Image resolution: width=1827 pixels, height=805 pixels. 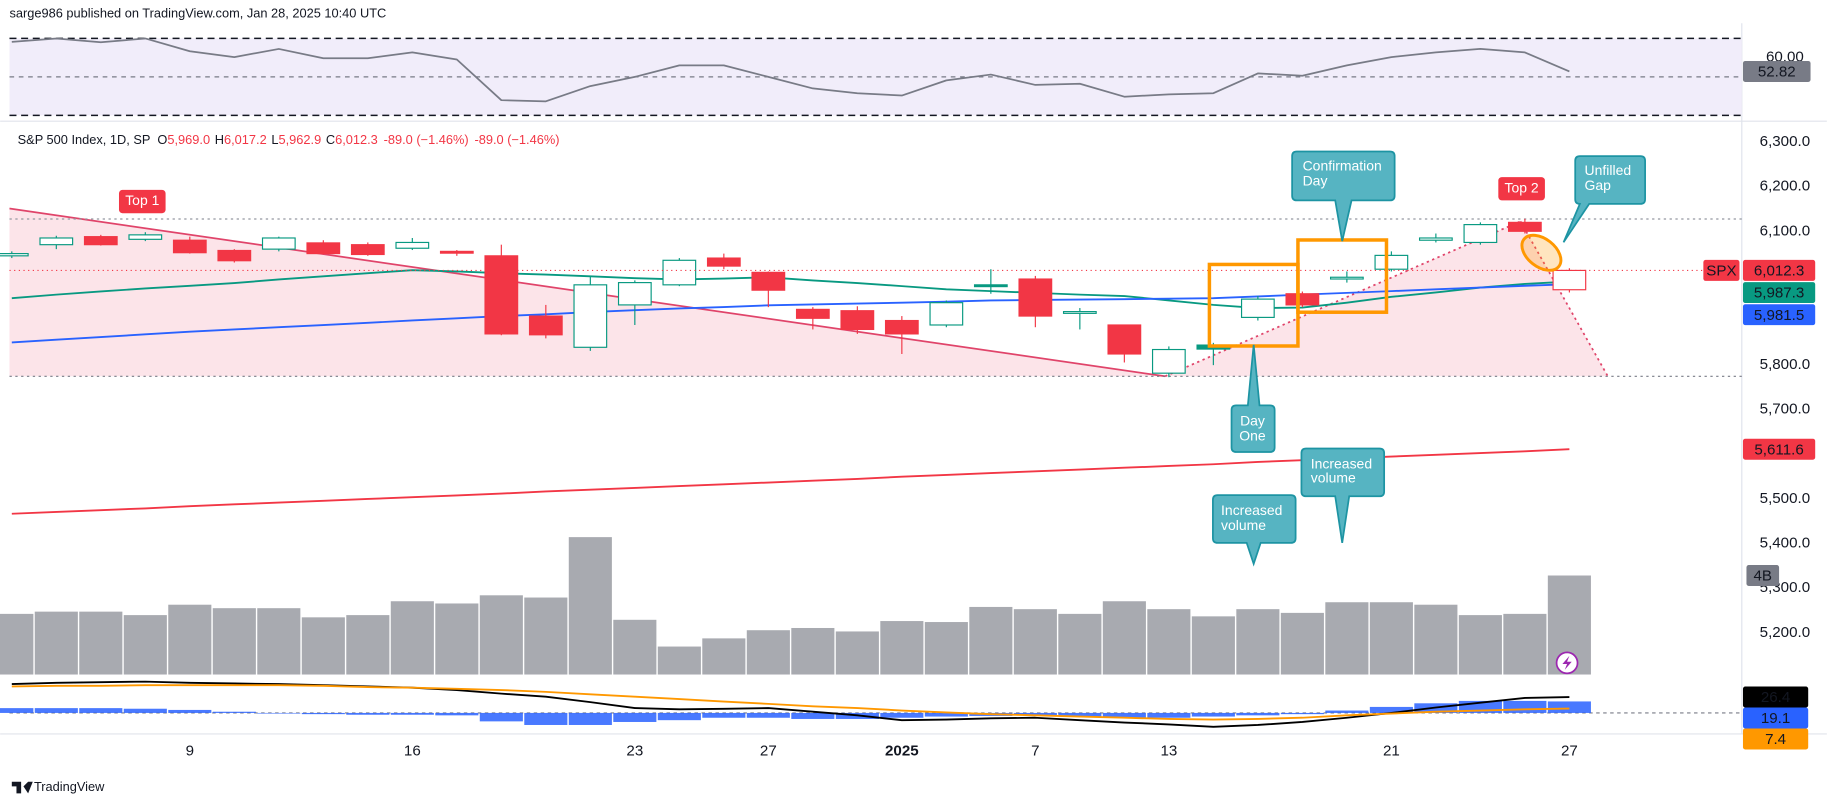 I want to click on legend-symbol: S&P 500 Index, 1D, SP, so click(x=84, y=139).